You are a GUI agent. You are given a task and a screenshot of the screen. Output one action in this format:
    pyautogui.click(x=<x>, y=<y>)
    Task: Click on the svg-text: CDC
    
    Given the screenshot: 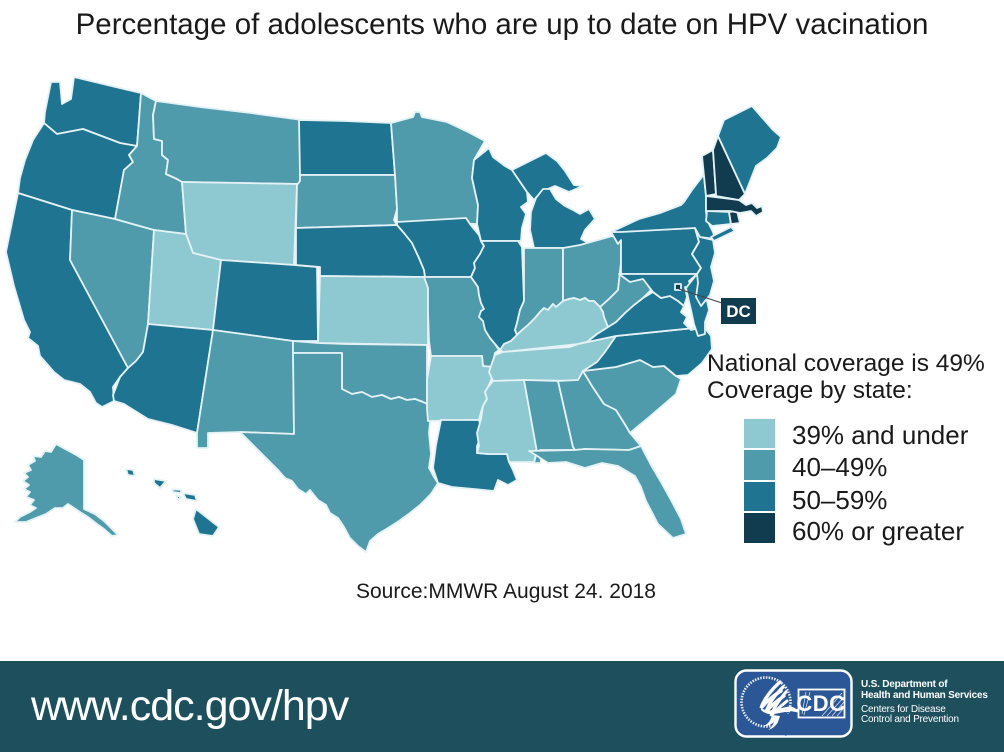 What is the action you would take?
    pyautogui.click(x=820, y=703)
    